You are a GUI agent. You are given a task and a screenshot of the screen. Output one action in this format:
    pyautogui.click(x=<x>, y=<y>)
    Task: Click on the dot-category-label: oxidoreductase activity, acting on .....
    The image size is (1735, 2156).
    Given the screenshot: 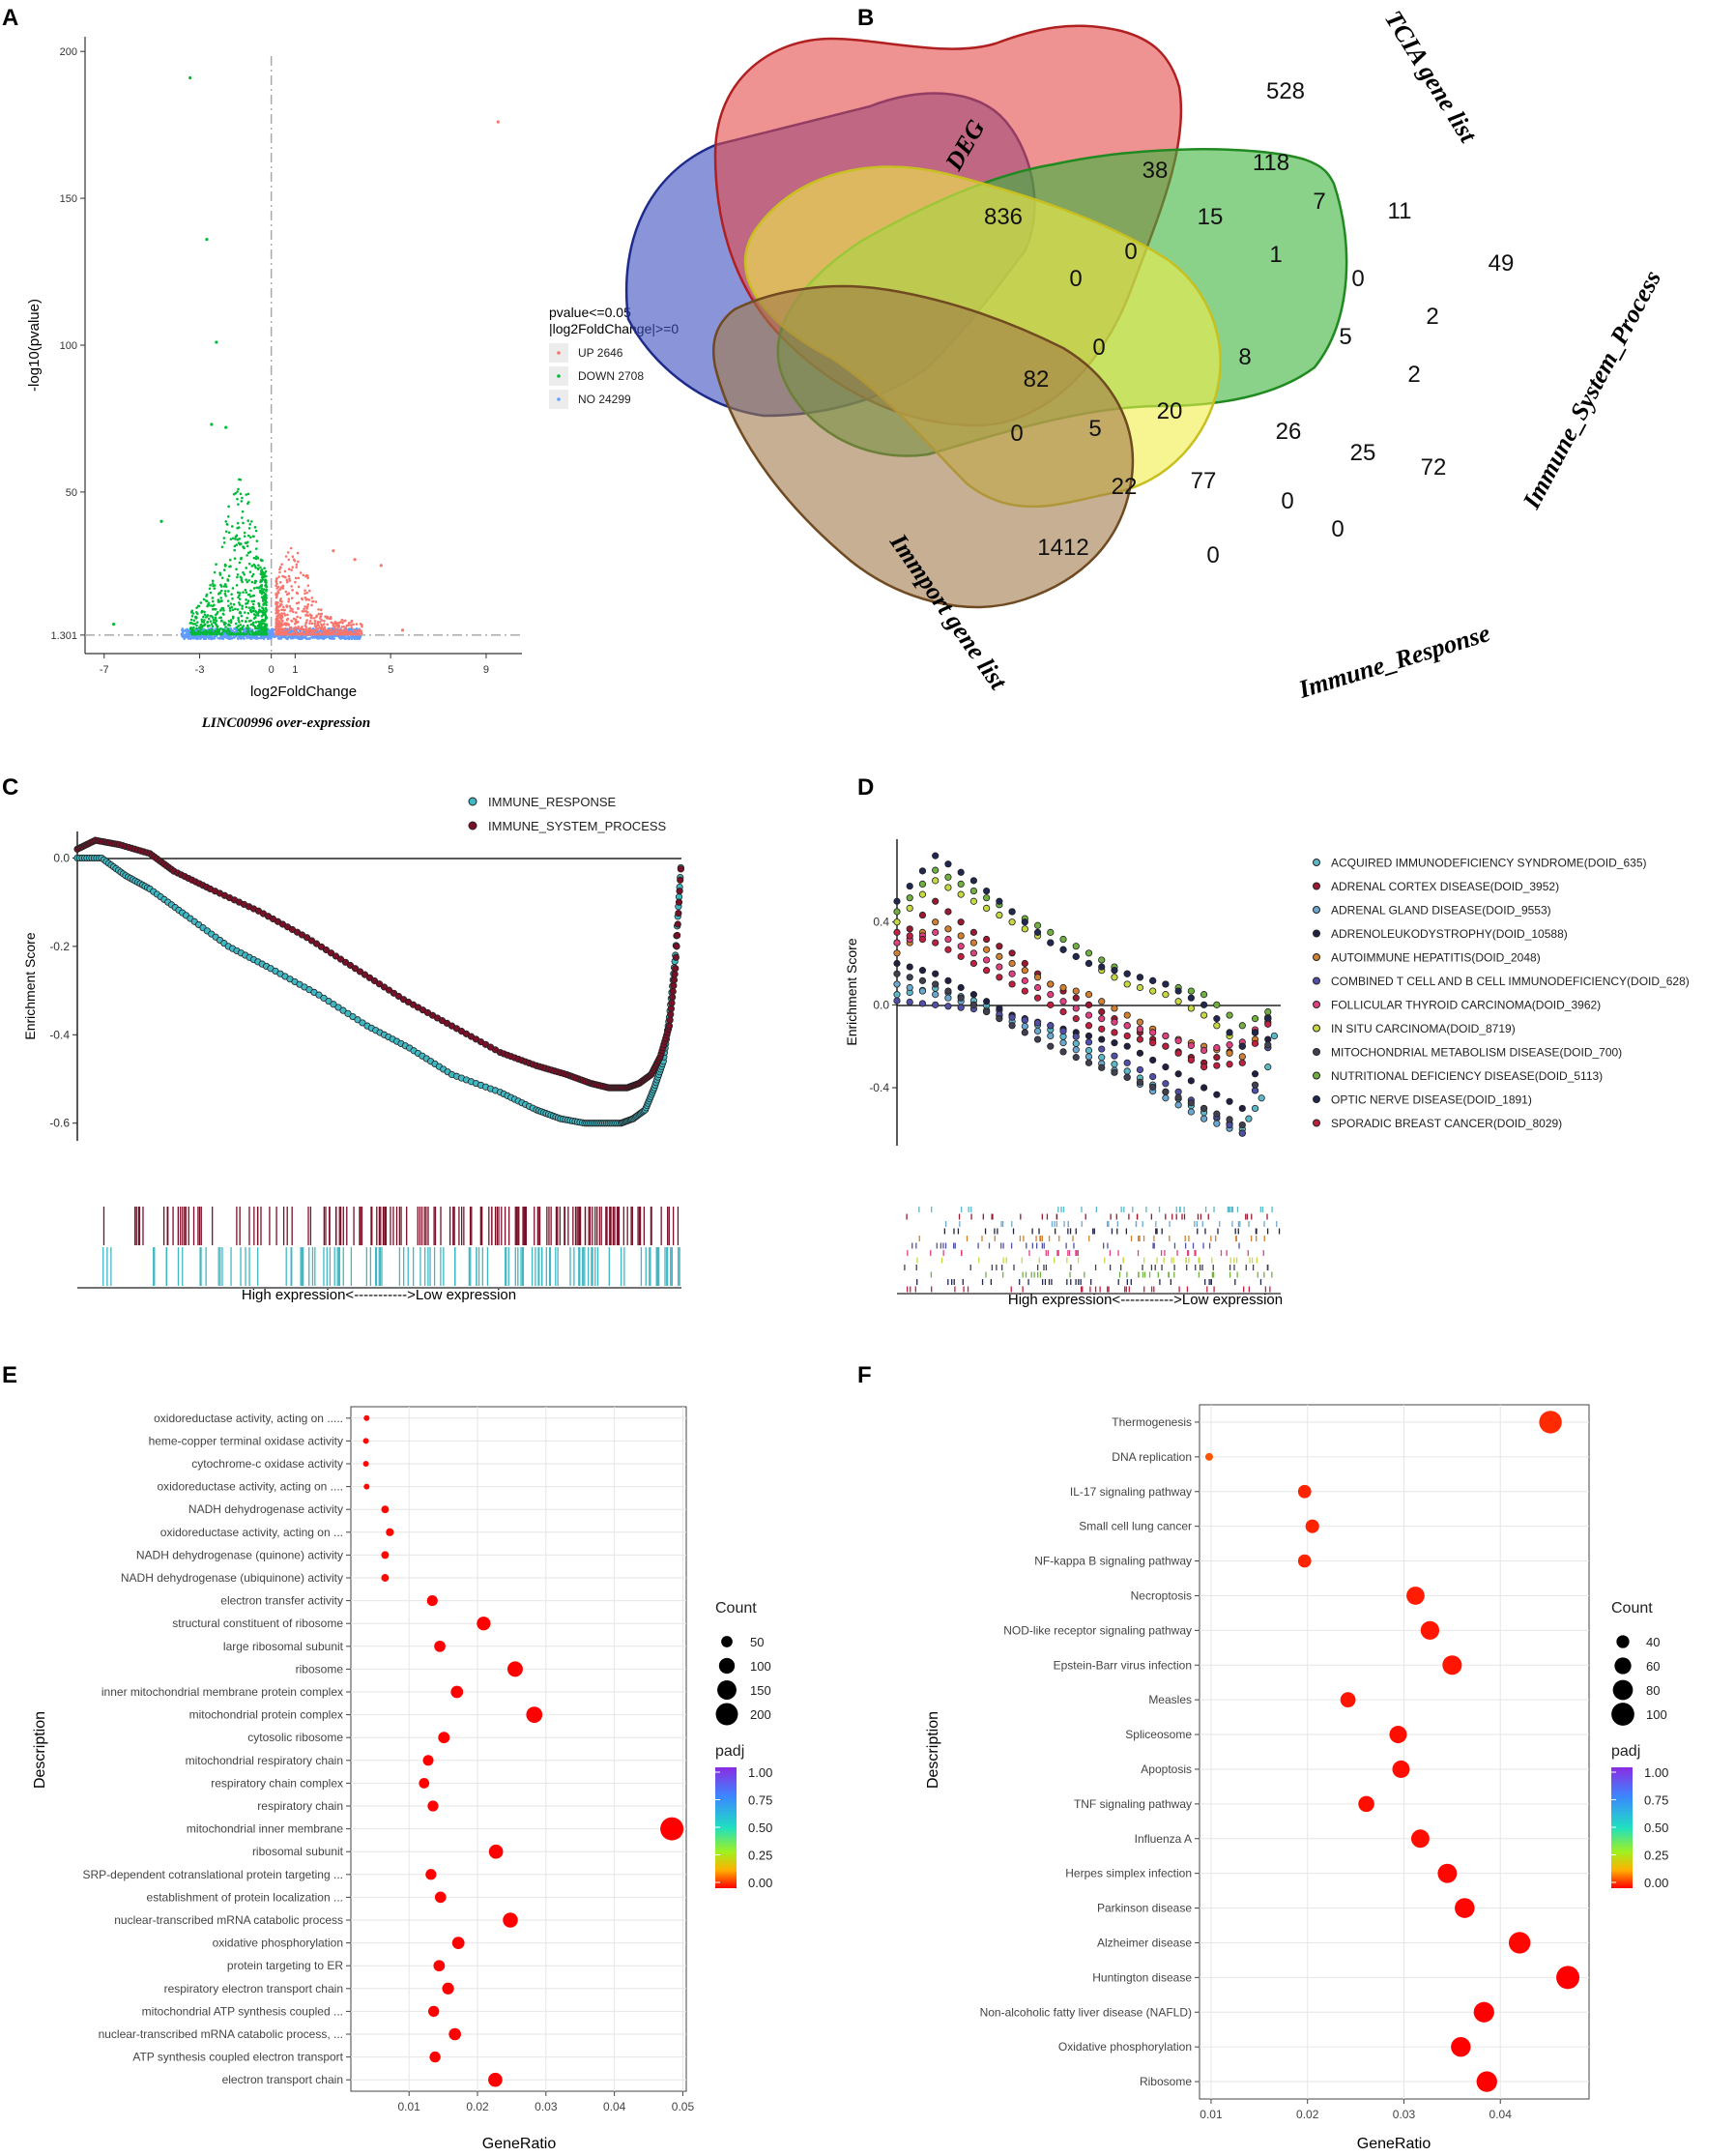 What is the action you would take?
    pyautogui.click(x=248, y=1418)
    